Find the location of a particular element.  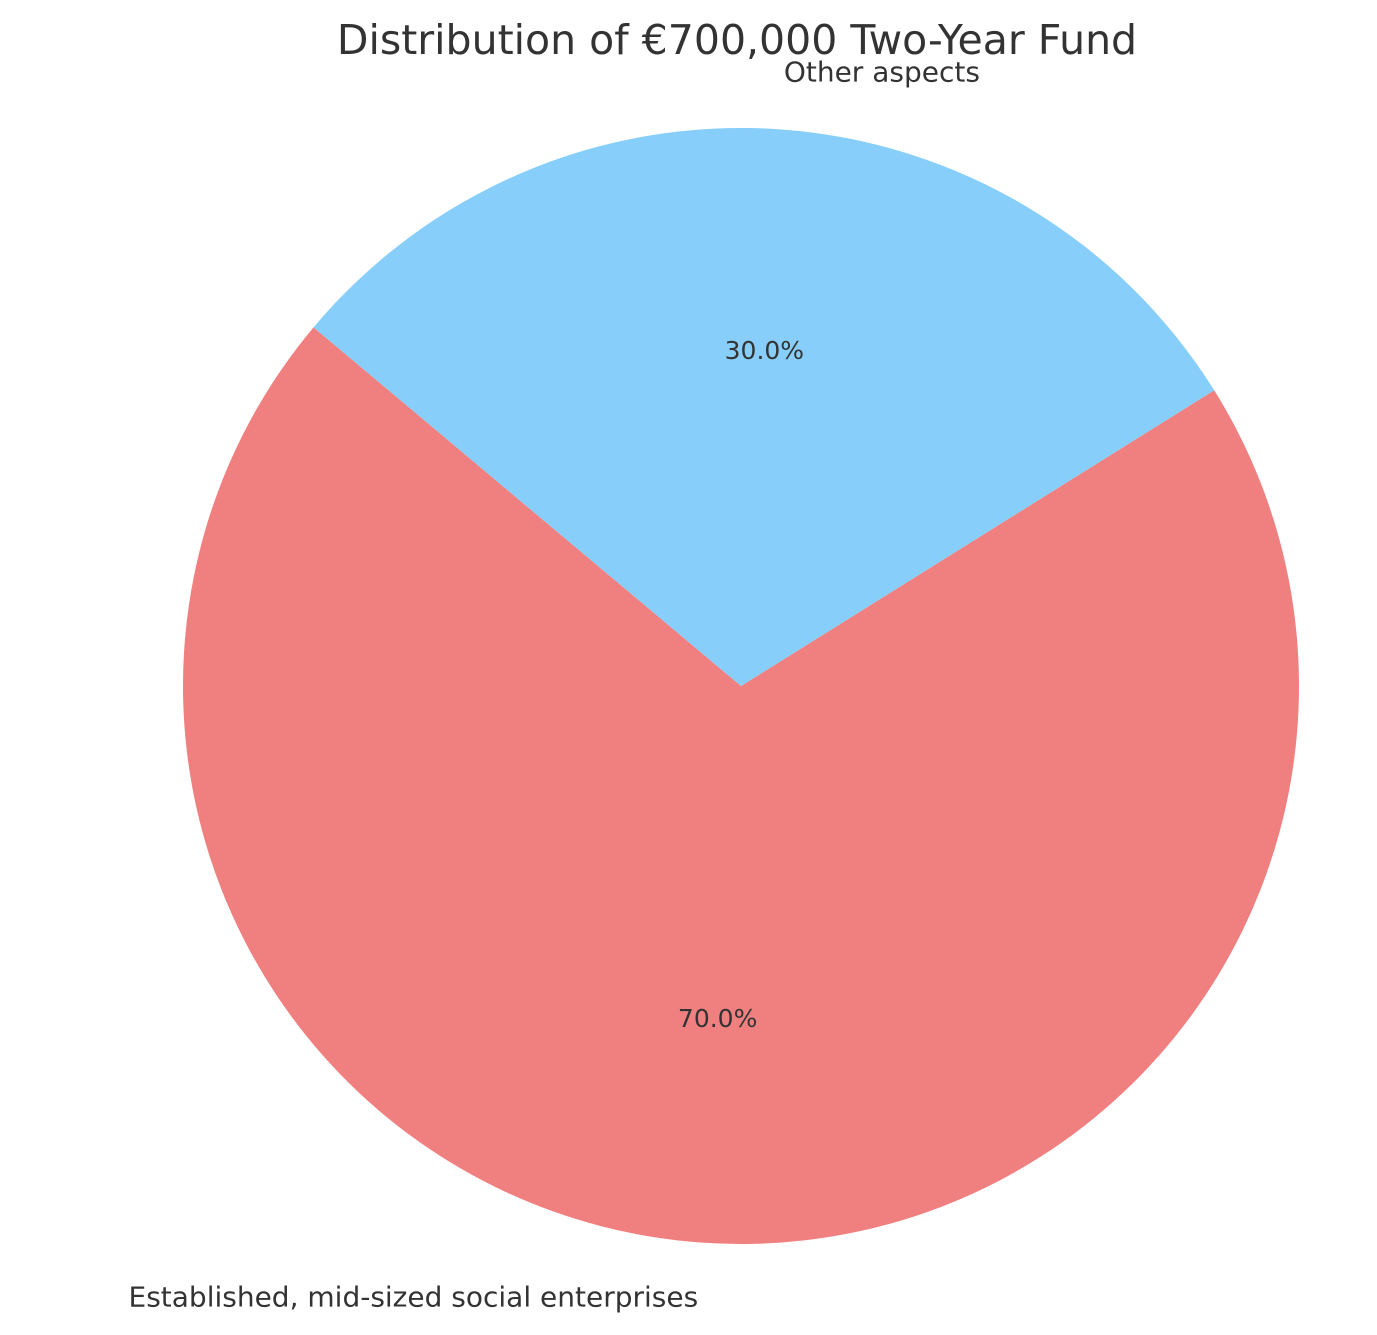

percent-label-other-aspects: 30.0% is located at coordinates (764, 350).